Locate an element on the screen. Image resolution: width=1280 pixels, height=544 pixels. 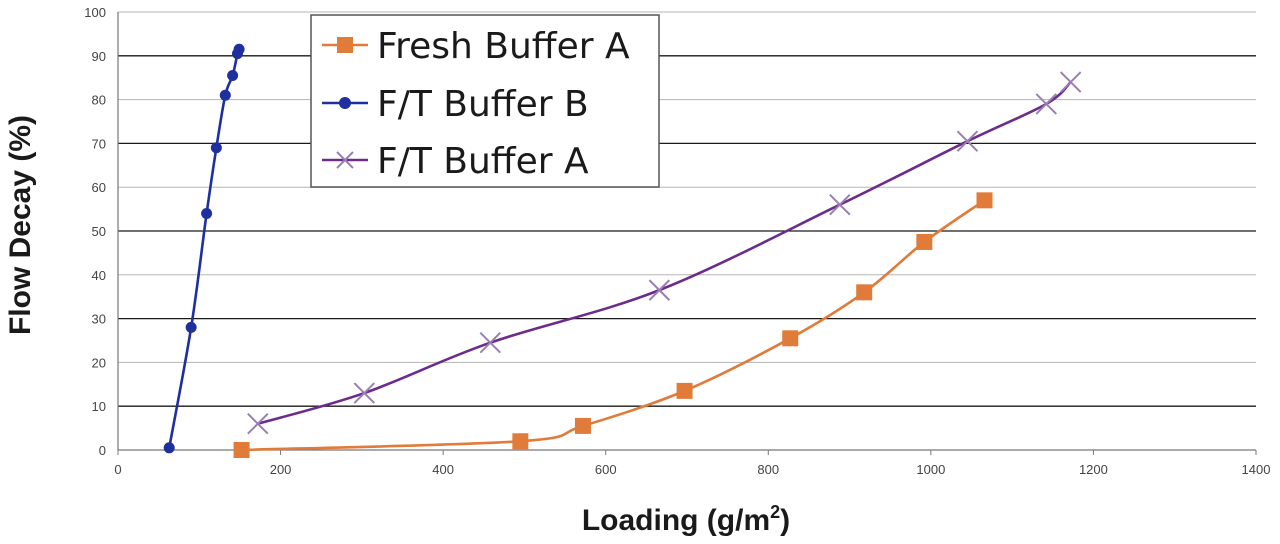
legend-label-ft-buffer-a: F/T Buffer A is located at coordinates (483, 161).